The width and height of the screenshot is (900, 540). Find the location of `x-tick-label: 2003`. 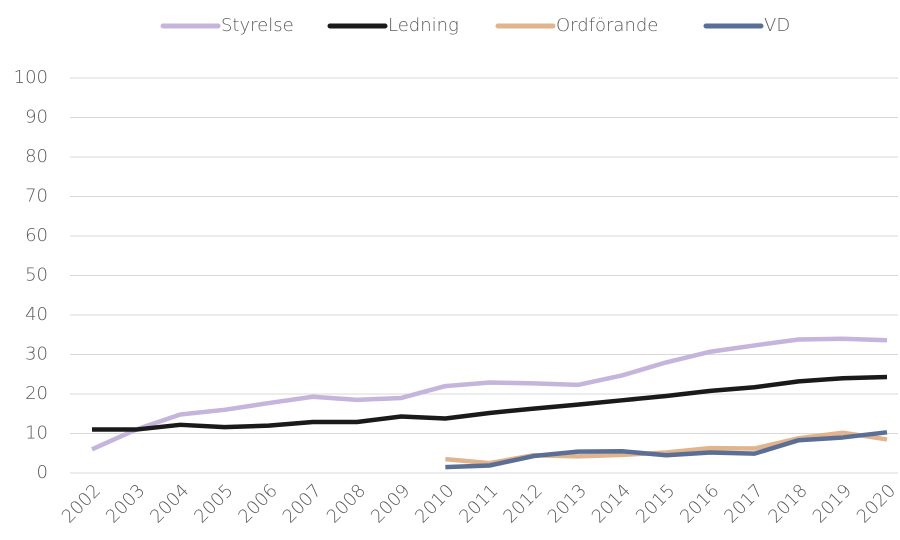

x-tick-label: 2003 is located at coordinates (125, 503).